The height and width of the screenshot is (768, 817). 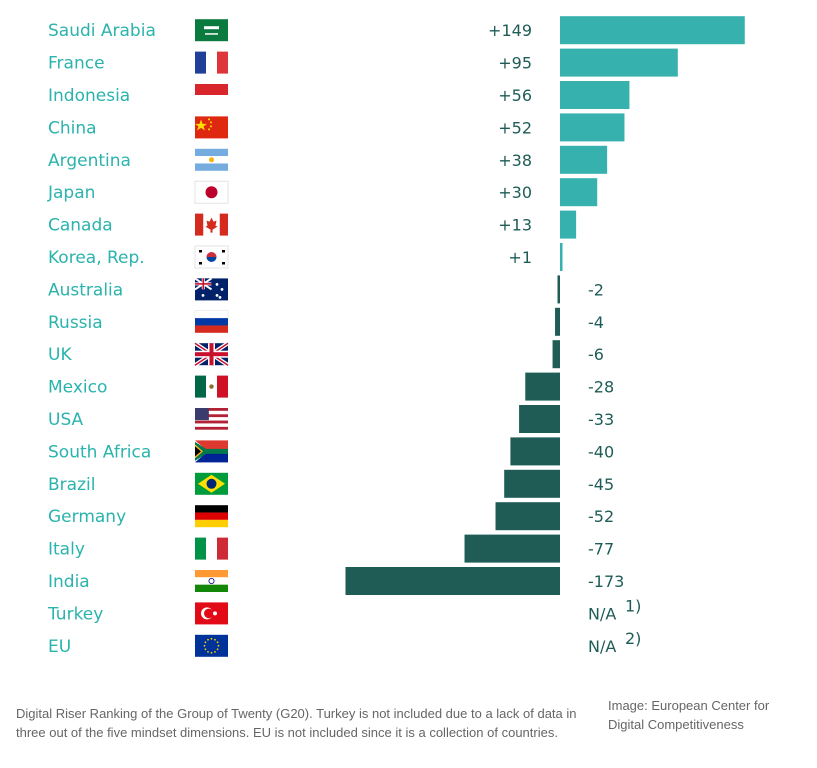 I want to click on country-label-germany: Germany, so click(x=87, y=517).